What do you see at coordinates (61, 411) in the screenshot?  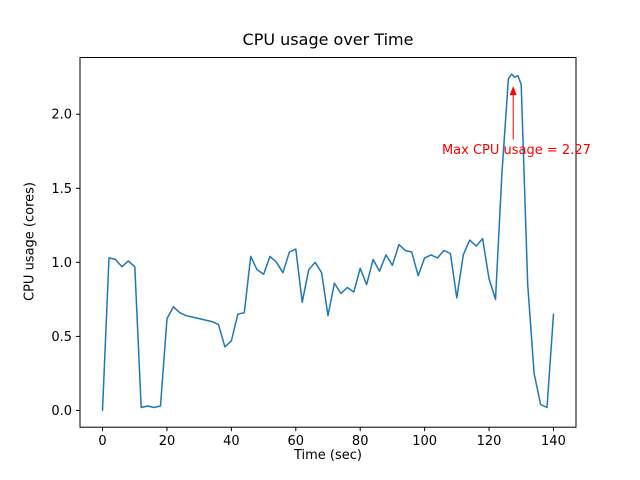 I see `y-tick-label: 0.0` at bounding box center [61, 411].